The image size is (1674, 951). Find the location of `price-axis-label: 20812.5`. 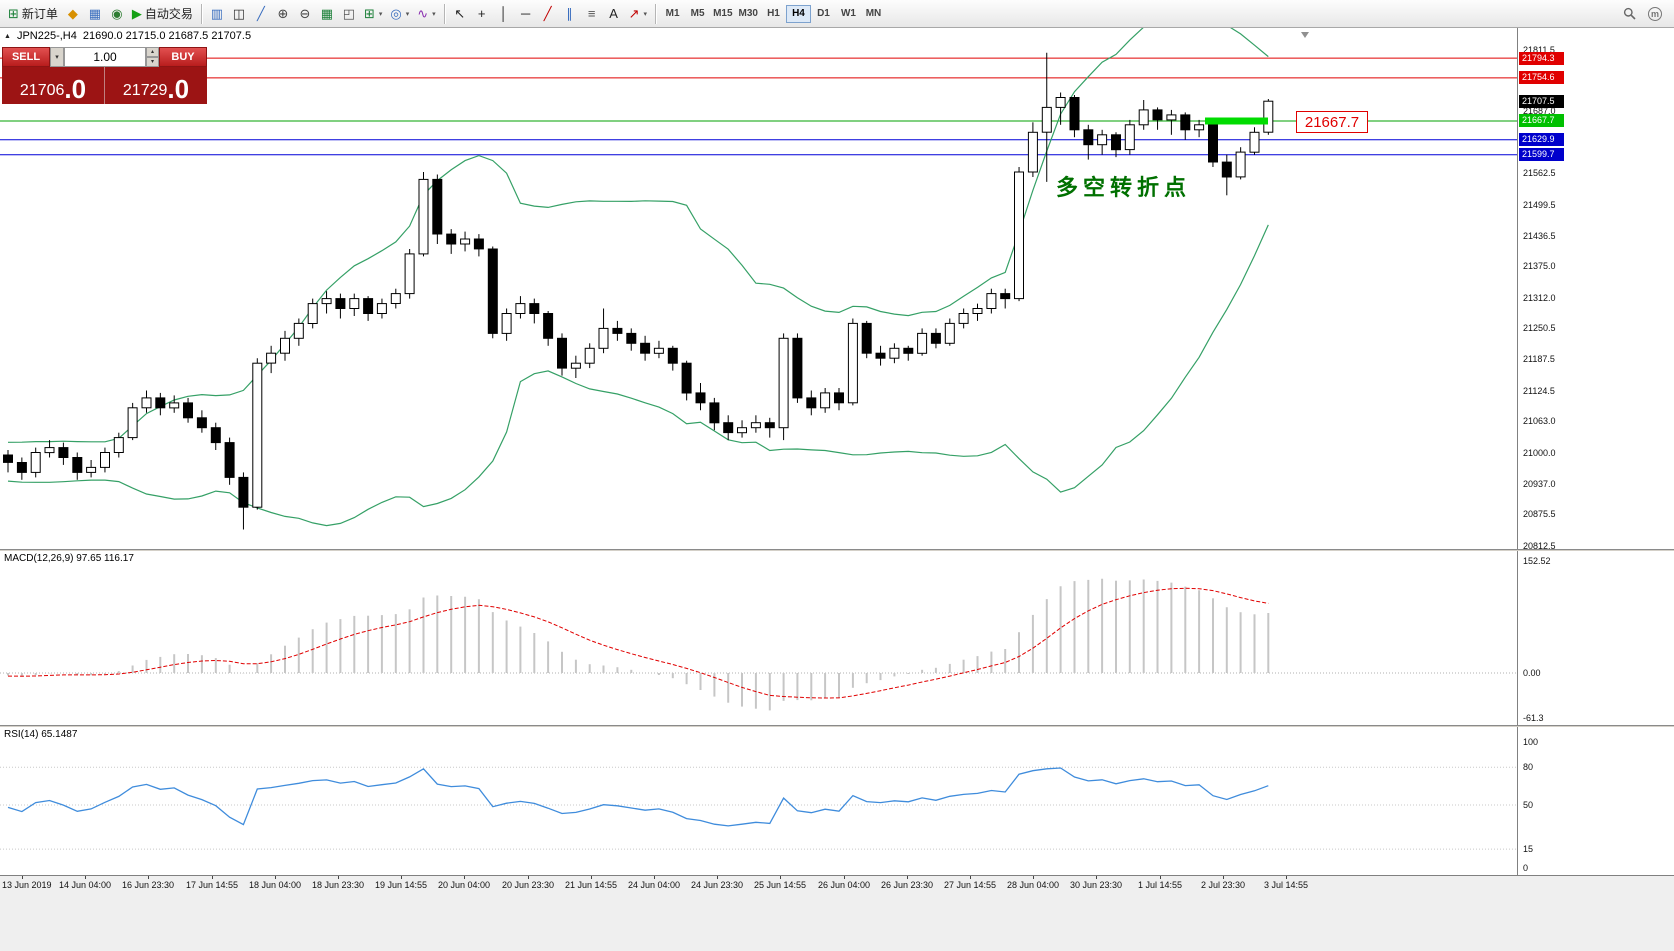

price-axis-label: 20812.5 is located at coordinates (1539, 545).